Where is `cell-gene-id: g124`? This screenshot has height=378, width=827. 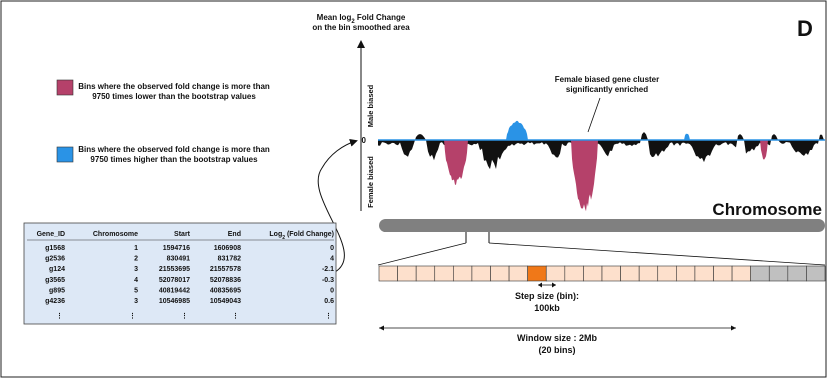 cell-gene-id: g124 is located at coordinates (57, 269).